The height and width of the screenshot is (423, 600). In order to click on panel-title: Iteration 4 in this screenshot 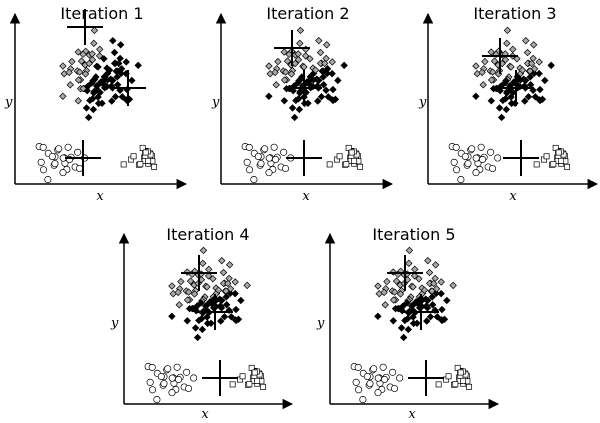, I will do `click(207, 234)`.